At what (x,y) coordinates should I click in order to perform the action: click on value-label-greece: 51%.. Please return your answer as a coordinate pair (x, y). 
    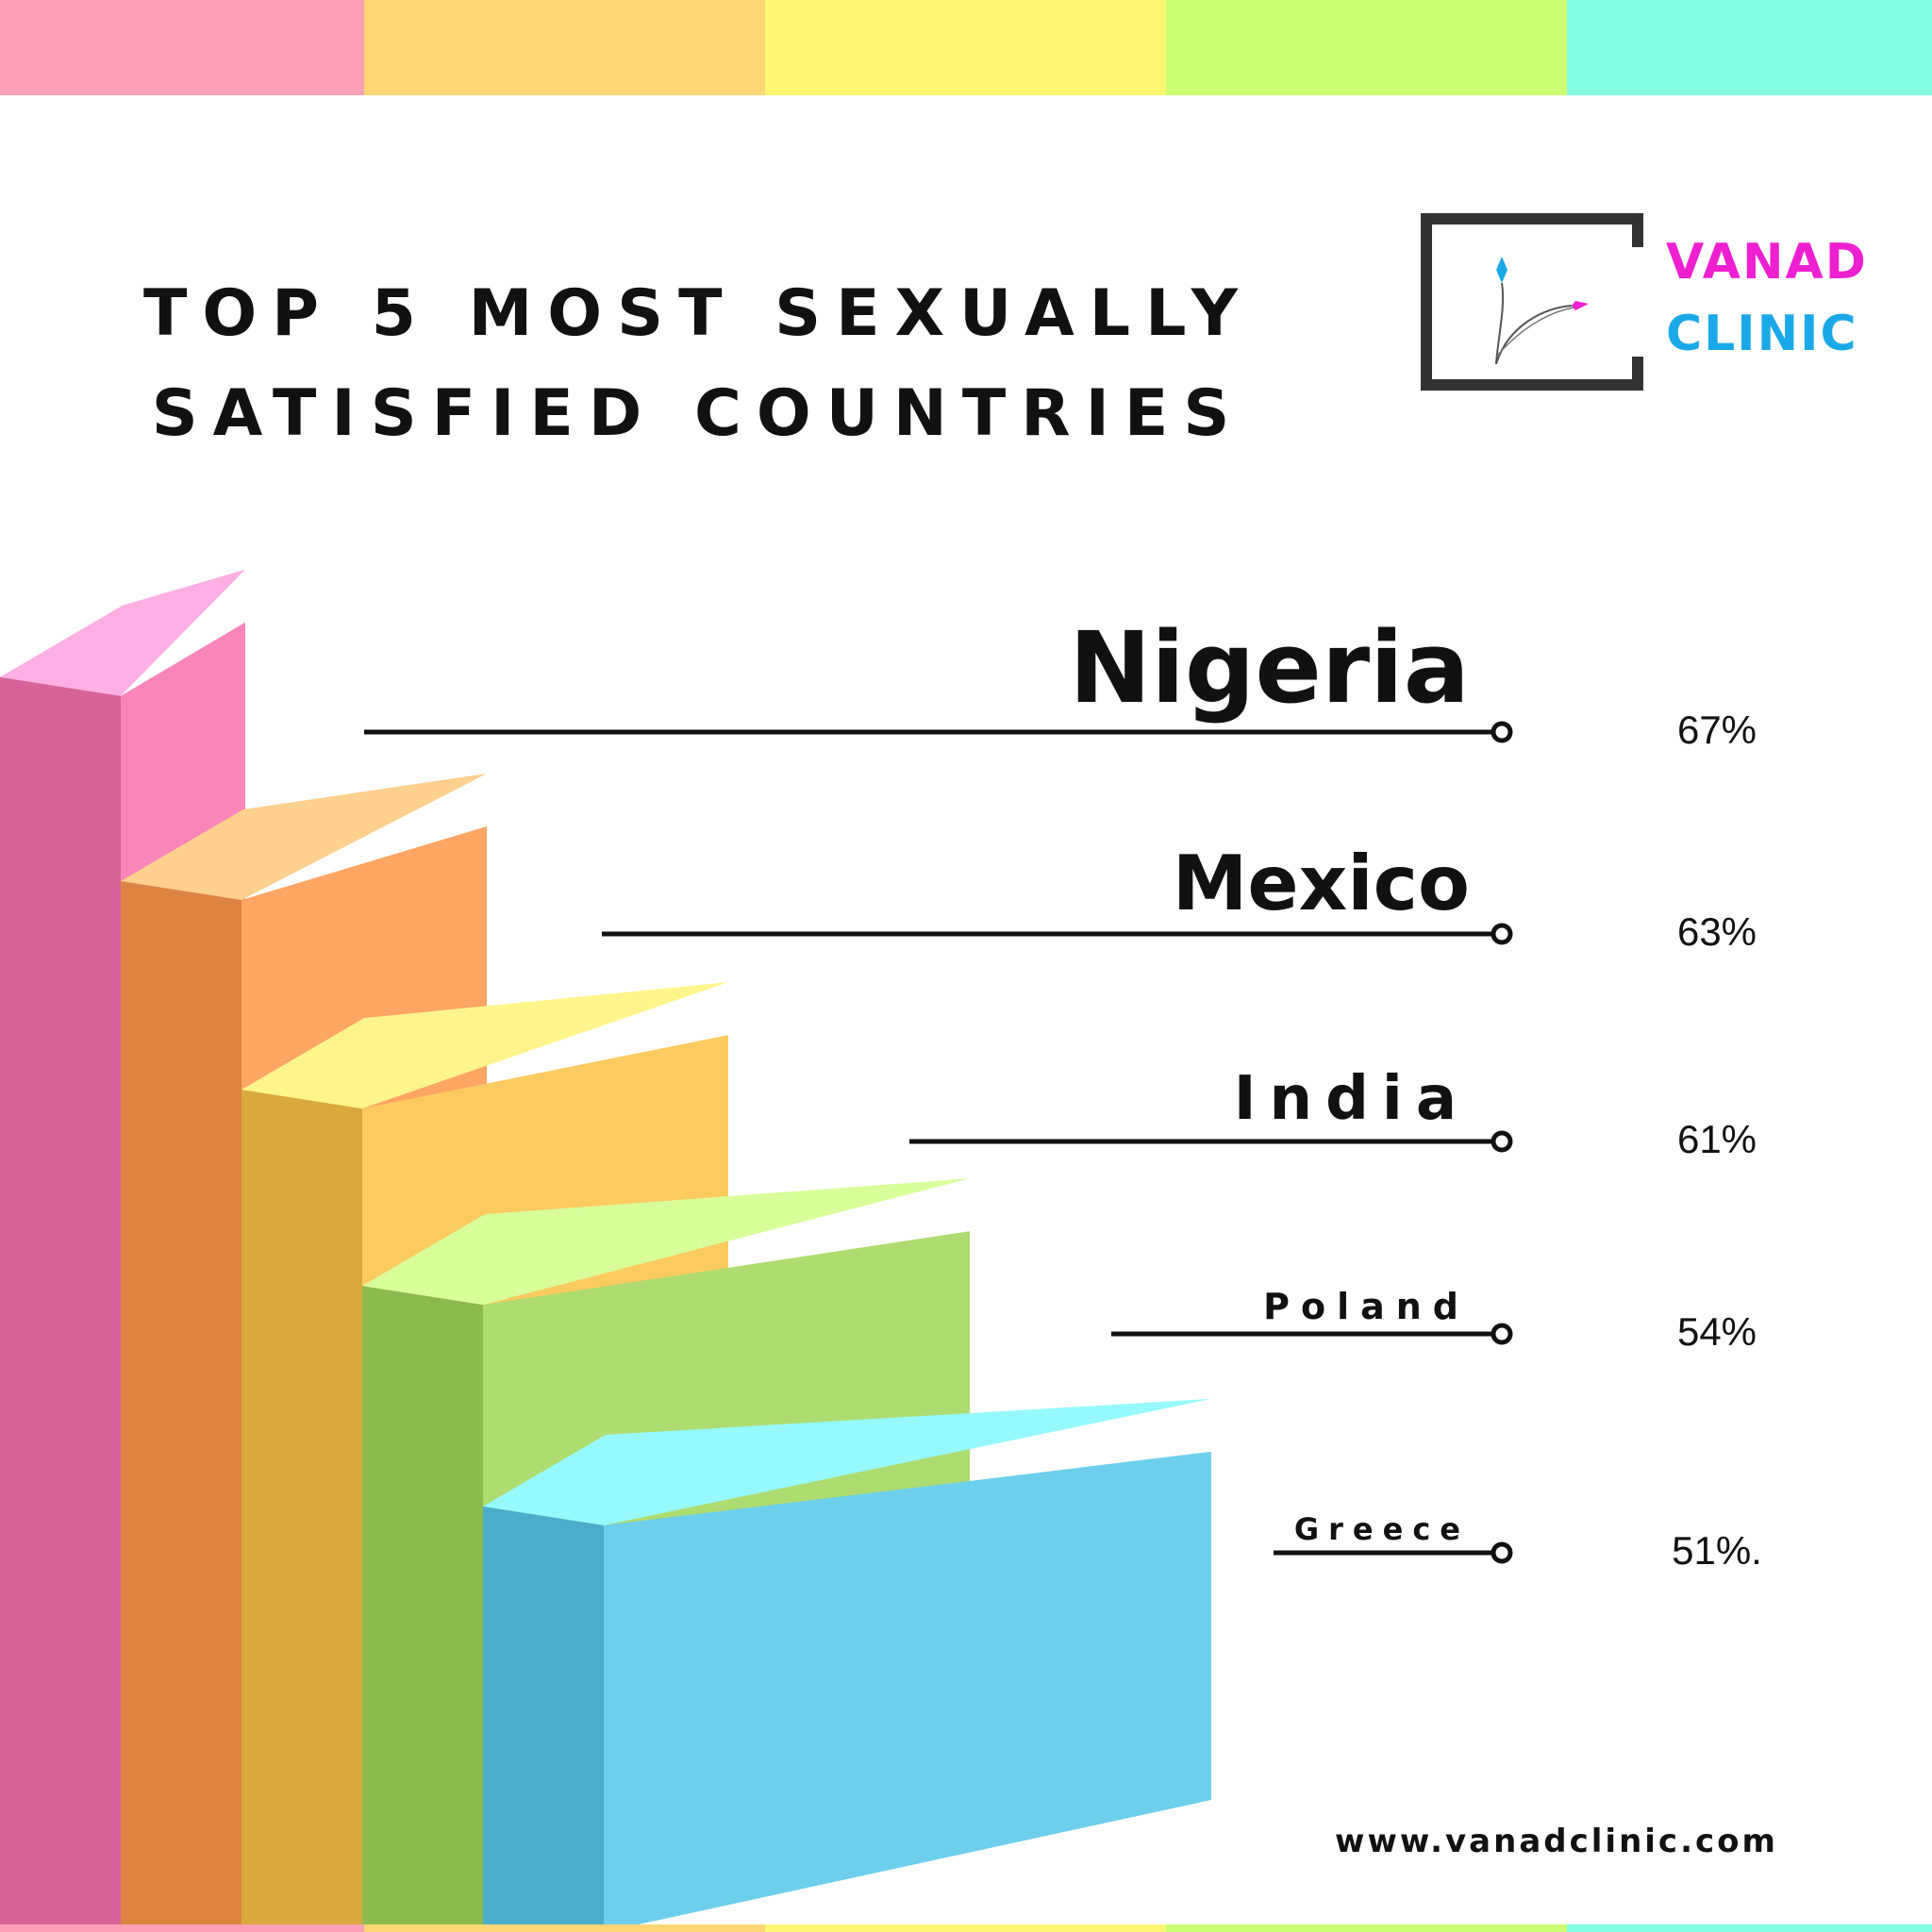
    Looking at the image, I should click on (1717, 1550).